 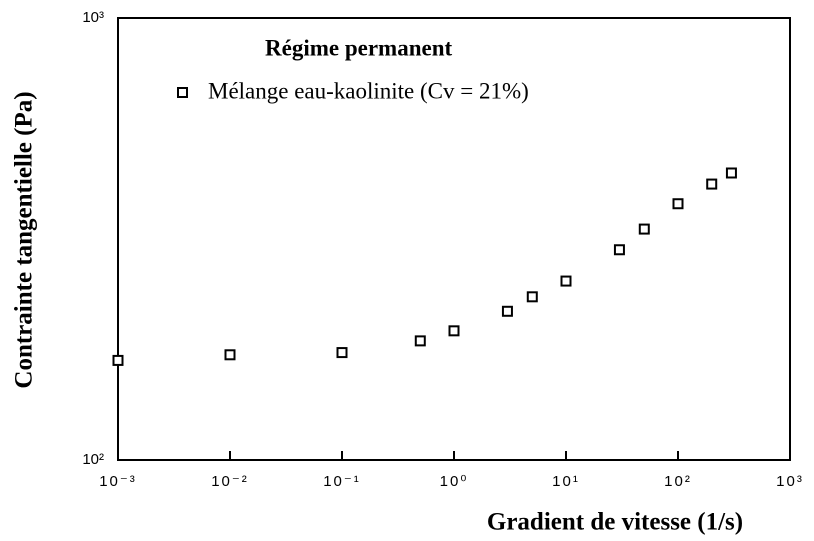 What do you see at coordinates (615, 522) in the screenshot?
I see `x-axis-label: Gradient de vitesse (1/s)` at bounding box center [615, 522].